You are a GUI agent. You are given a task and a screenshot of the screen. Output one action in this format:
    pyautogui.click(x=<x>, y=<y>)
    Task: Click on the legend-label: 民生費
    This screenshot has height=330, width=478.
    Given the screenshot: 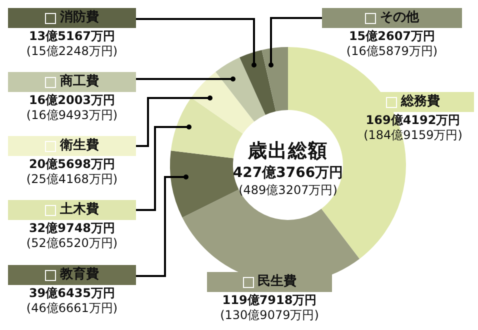 What is the action you would take?
    pyautogui.click(x=277, y=282)
    